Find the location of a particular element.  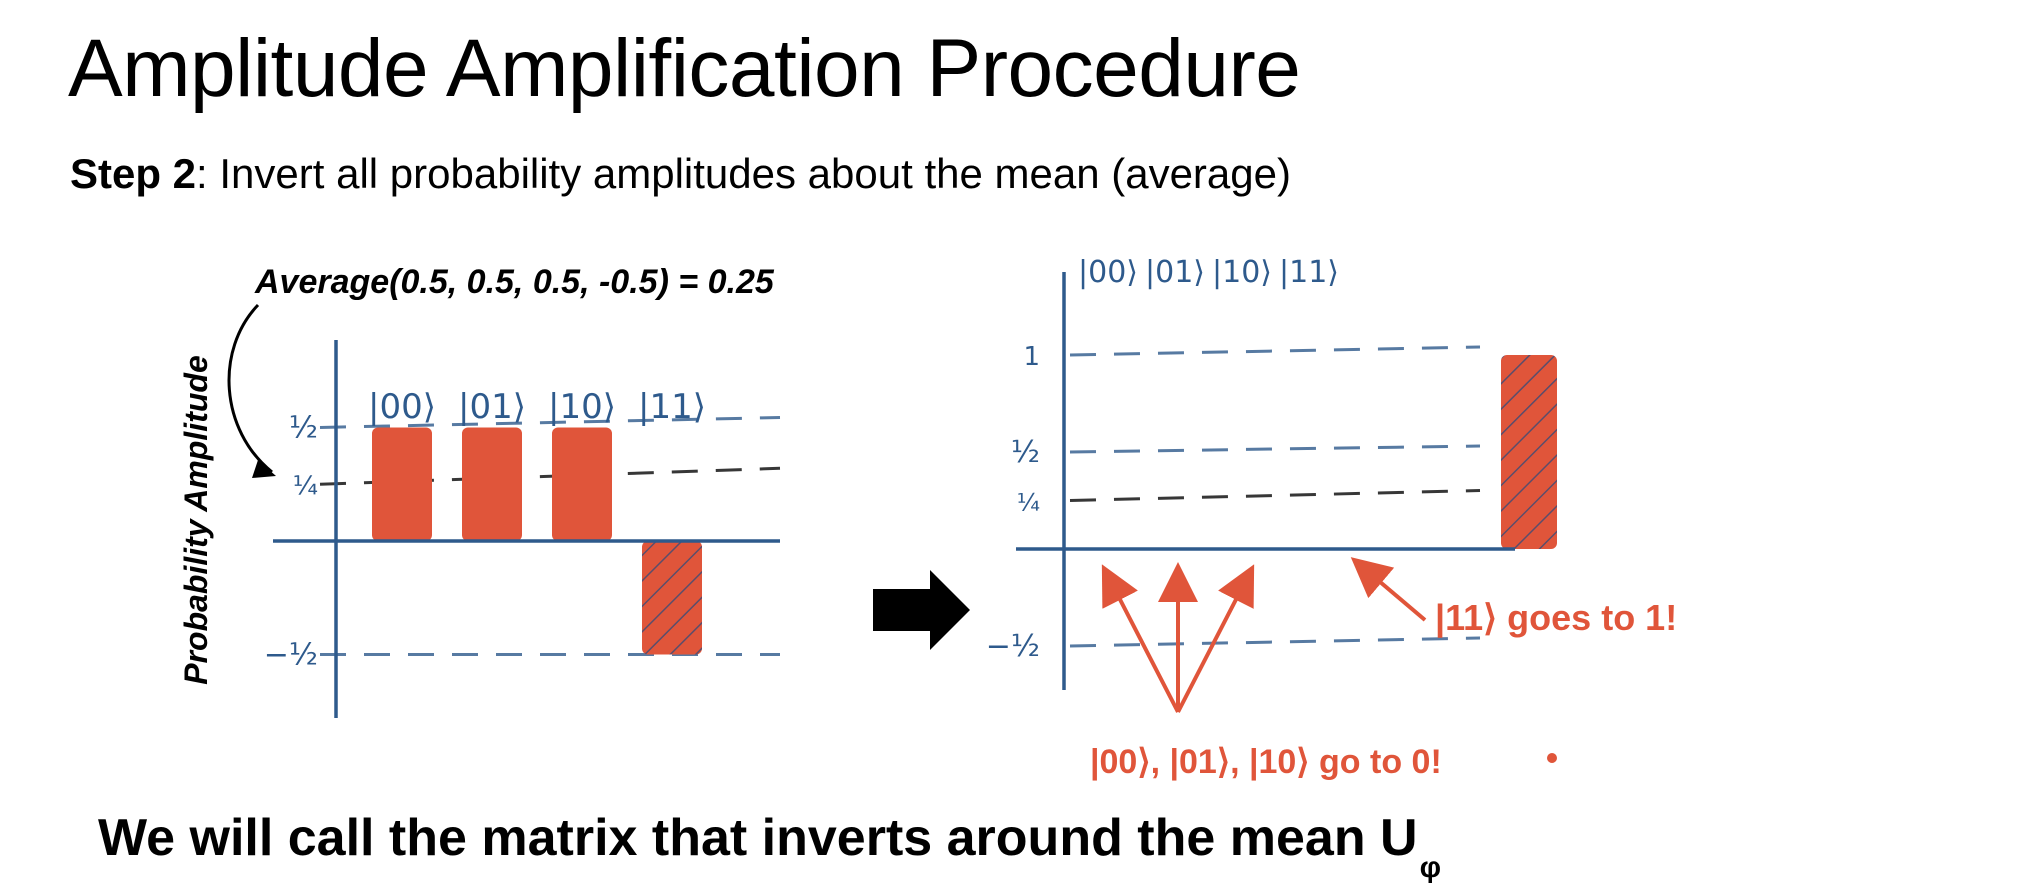

annotation-arrowhead is located at coordinates (264, 469).